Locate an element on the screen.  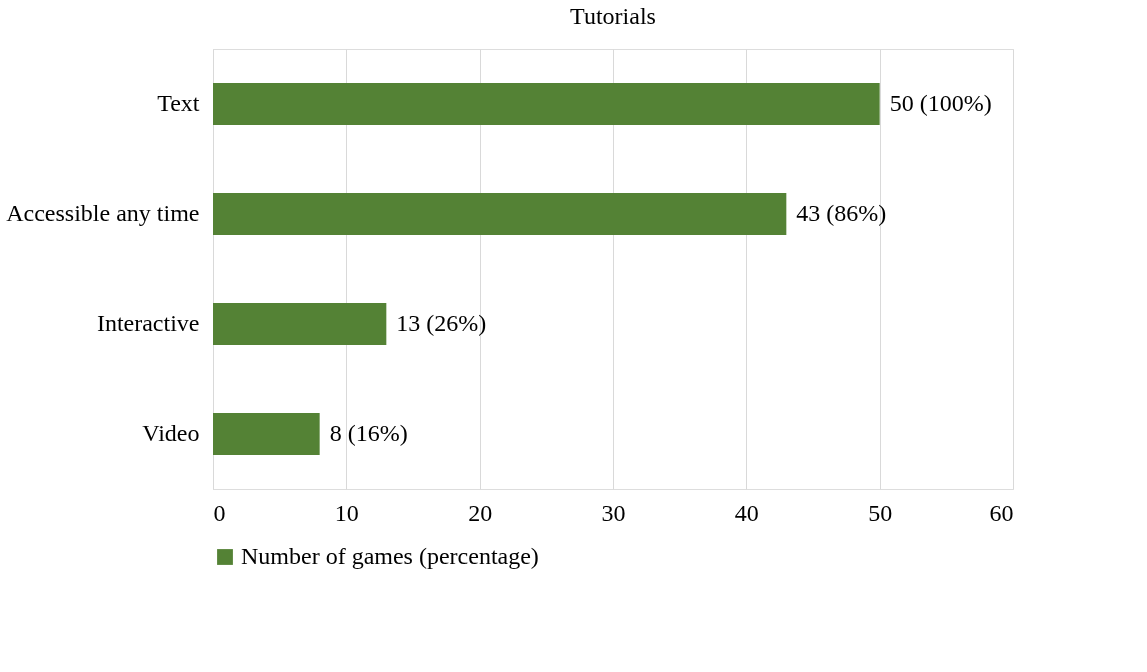
x-tick-label: 60 is located at coordinates (1001, 512).